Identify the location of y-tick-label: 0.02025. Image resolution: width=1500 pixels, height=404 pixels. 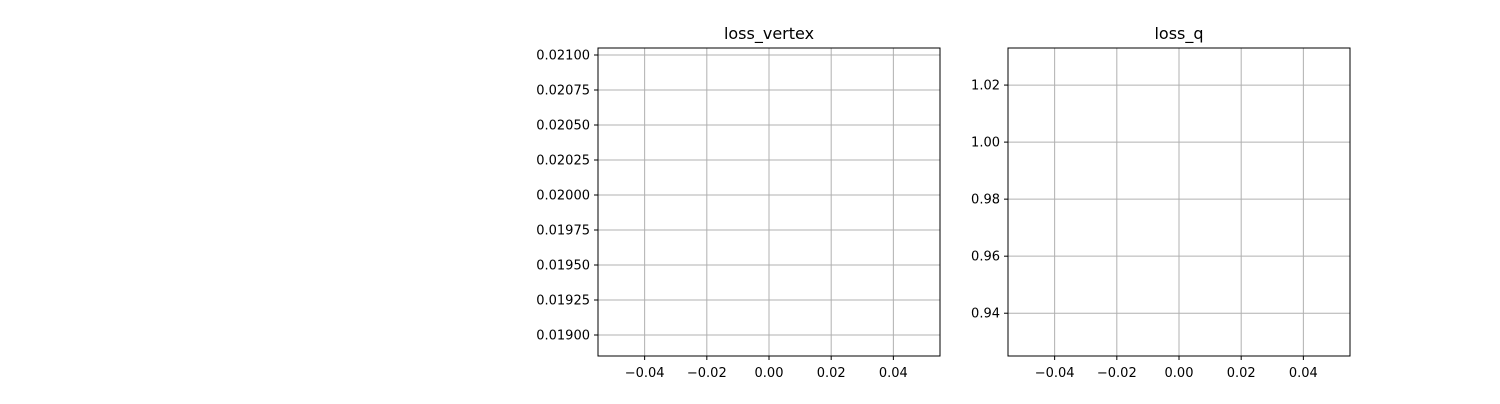
(563, 161).